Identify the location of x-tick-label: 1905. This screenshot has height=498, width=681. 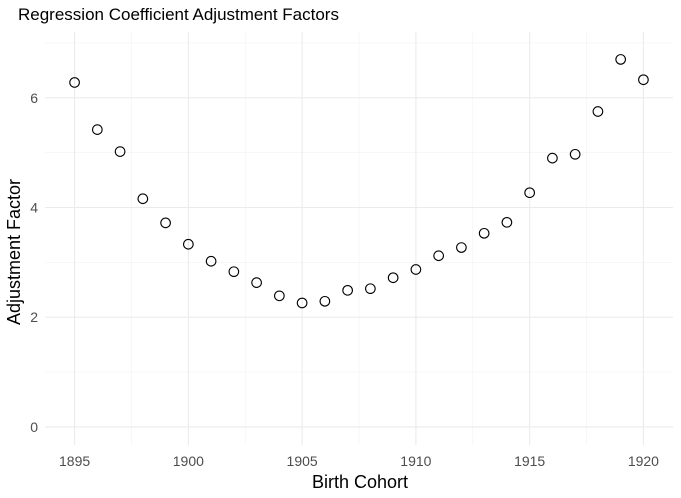
(302, 461).